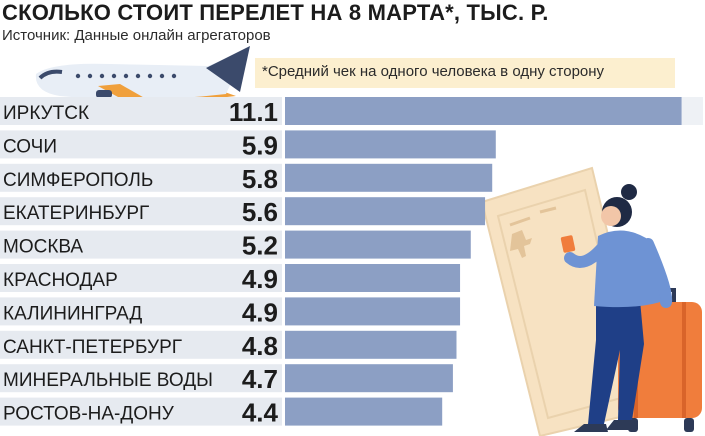 Image resolution: width=705 pixels, height=436 pixels. Describe the element at coordinates (629, 192) in the screenshot. I see `woman-hair-bun` at that location.